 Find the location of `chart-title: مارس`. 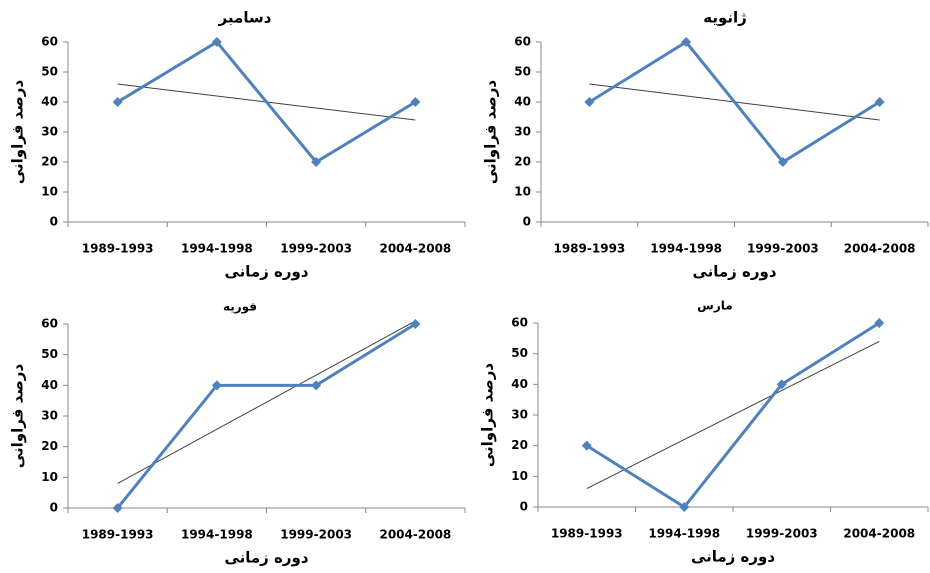

chart-title: مارس is located at coordinates (714, 306).